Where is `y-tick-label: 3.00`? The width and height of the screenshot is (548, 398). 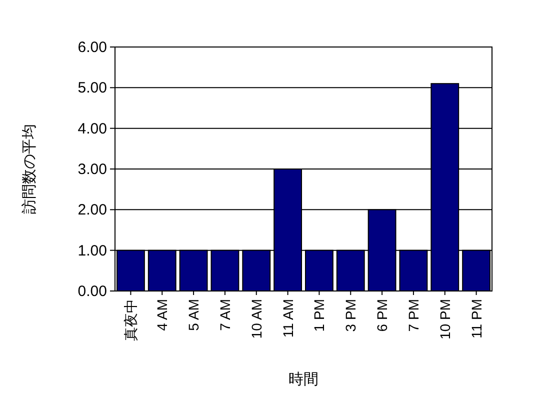
y-tick-label: 3.00 is located at coordinates (92, 169).